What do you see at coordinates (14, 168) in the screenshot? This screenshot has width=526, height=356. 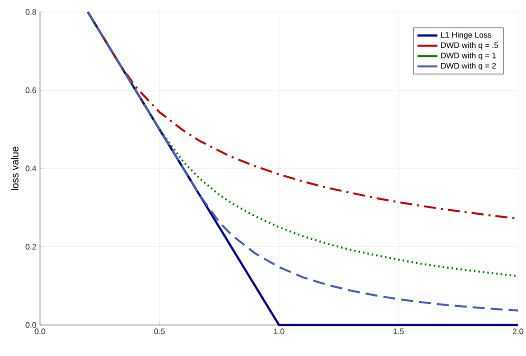 I see `y-axis-title: loss value` at bounding box center [14, 168].